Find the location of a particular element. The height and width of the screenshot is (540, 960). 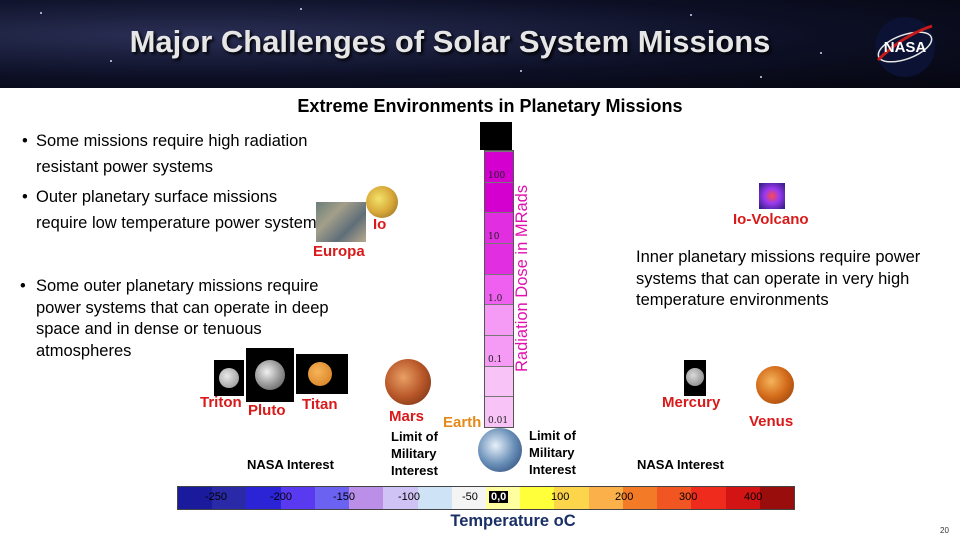

europa-image is located at coordinates (341, 222).